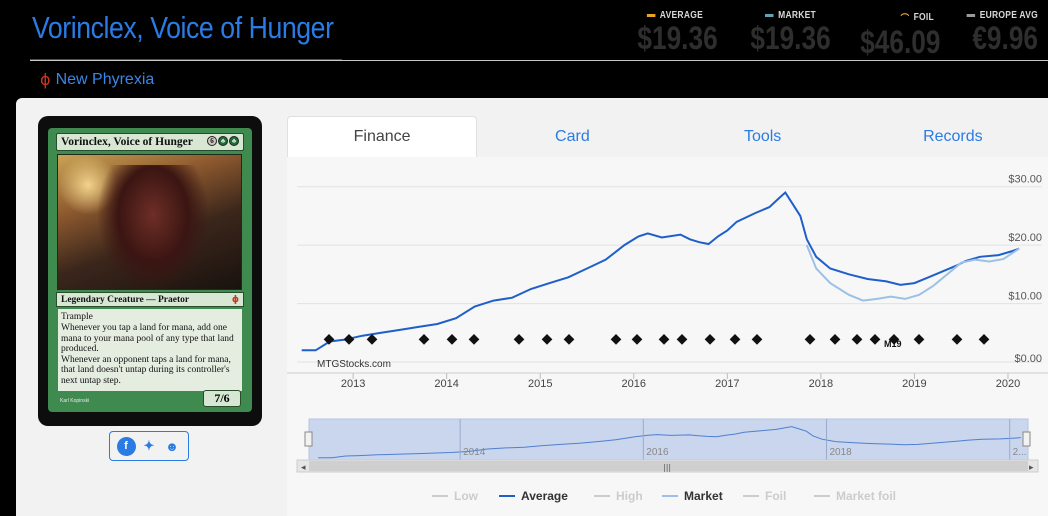 Image resolution: width=1048 pixels, height=516 pixels. Describe the element at coordinates (1031, 468) in the screenshot. I see `scroll-right-arrow-icon: ▸` at that location.